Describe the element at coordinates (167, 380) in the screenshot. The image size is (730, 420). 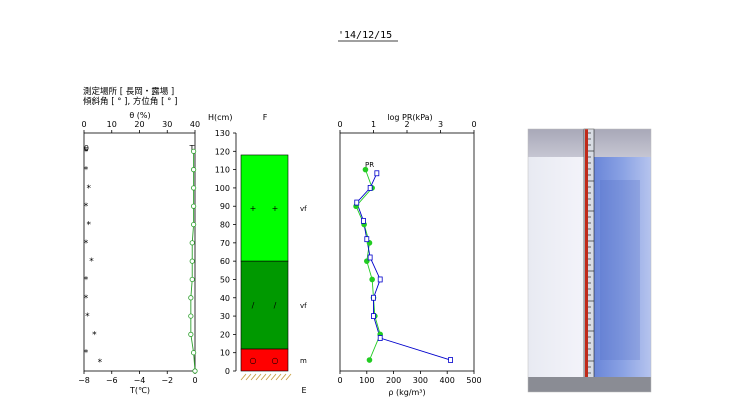
I see `temperature-tick-label: −2` at that location.